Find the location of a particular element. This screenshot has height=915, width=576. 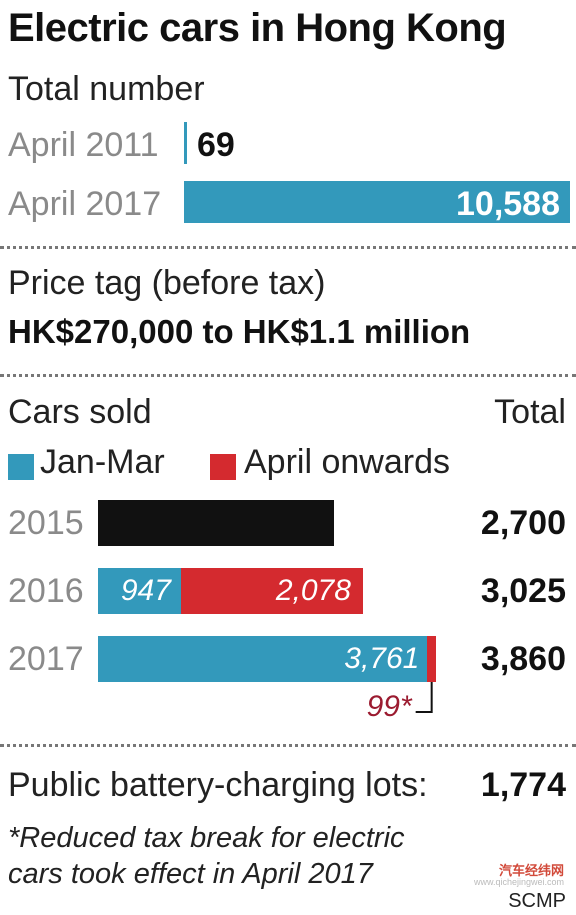

total-bar-2017 is located at coordinates (377, 202).